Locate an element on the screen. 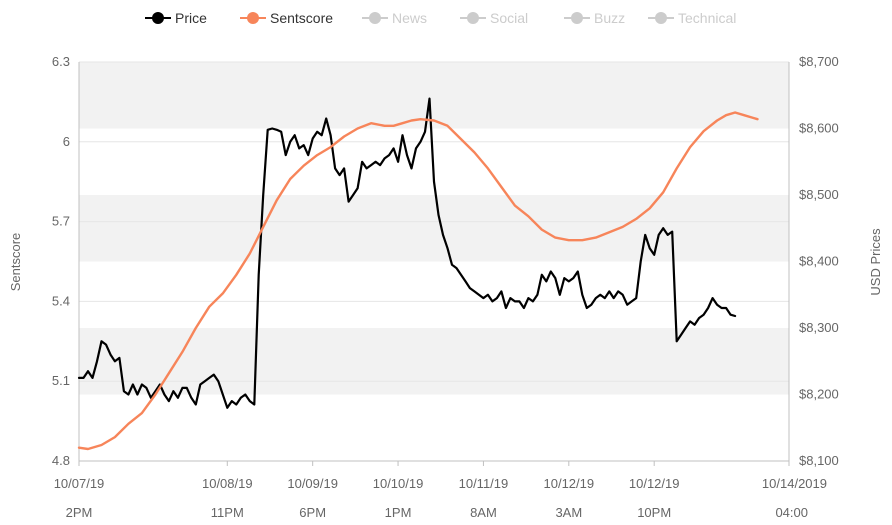 This screenshot has height=525, width=892. x-tick-time: 6PM is located at coordinates (312, 512).